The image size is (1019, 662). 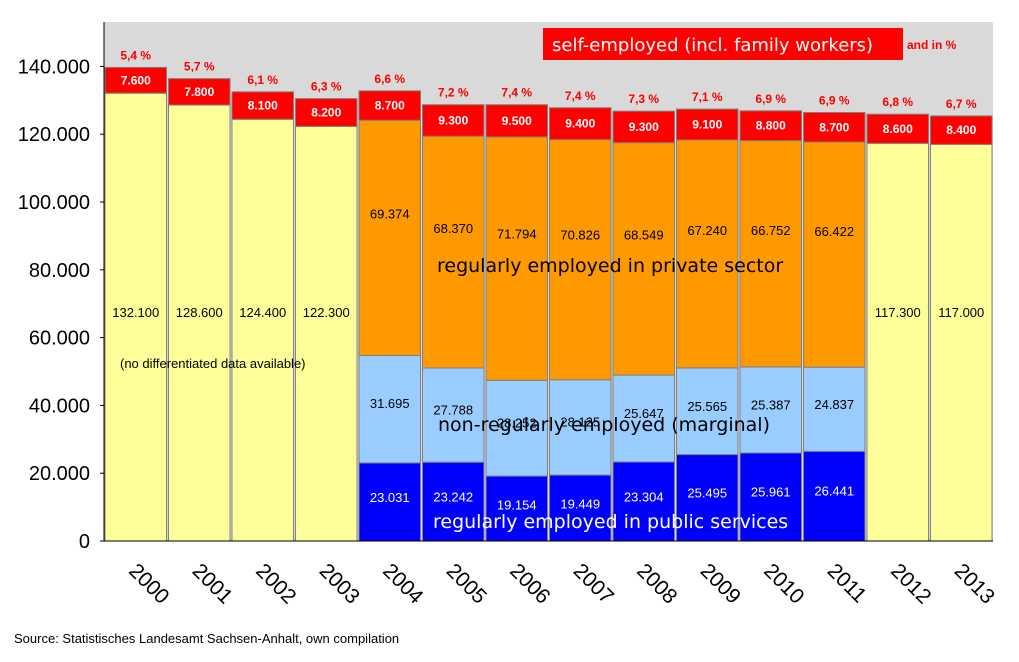 What do you see at coordinates (390, 497) in the screenshot?
I see `data-label-public-2004: 23.031` at bounding box center [390, 497].